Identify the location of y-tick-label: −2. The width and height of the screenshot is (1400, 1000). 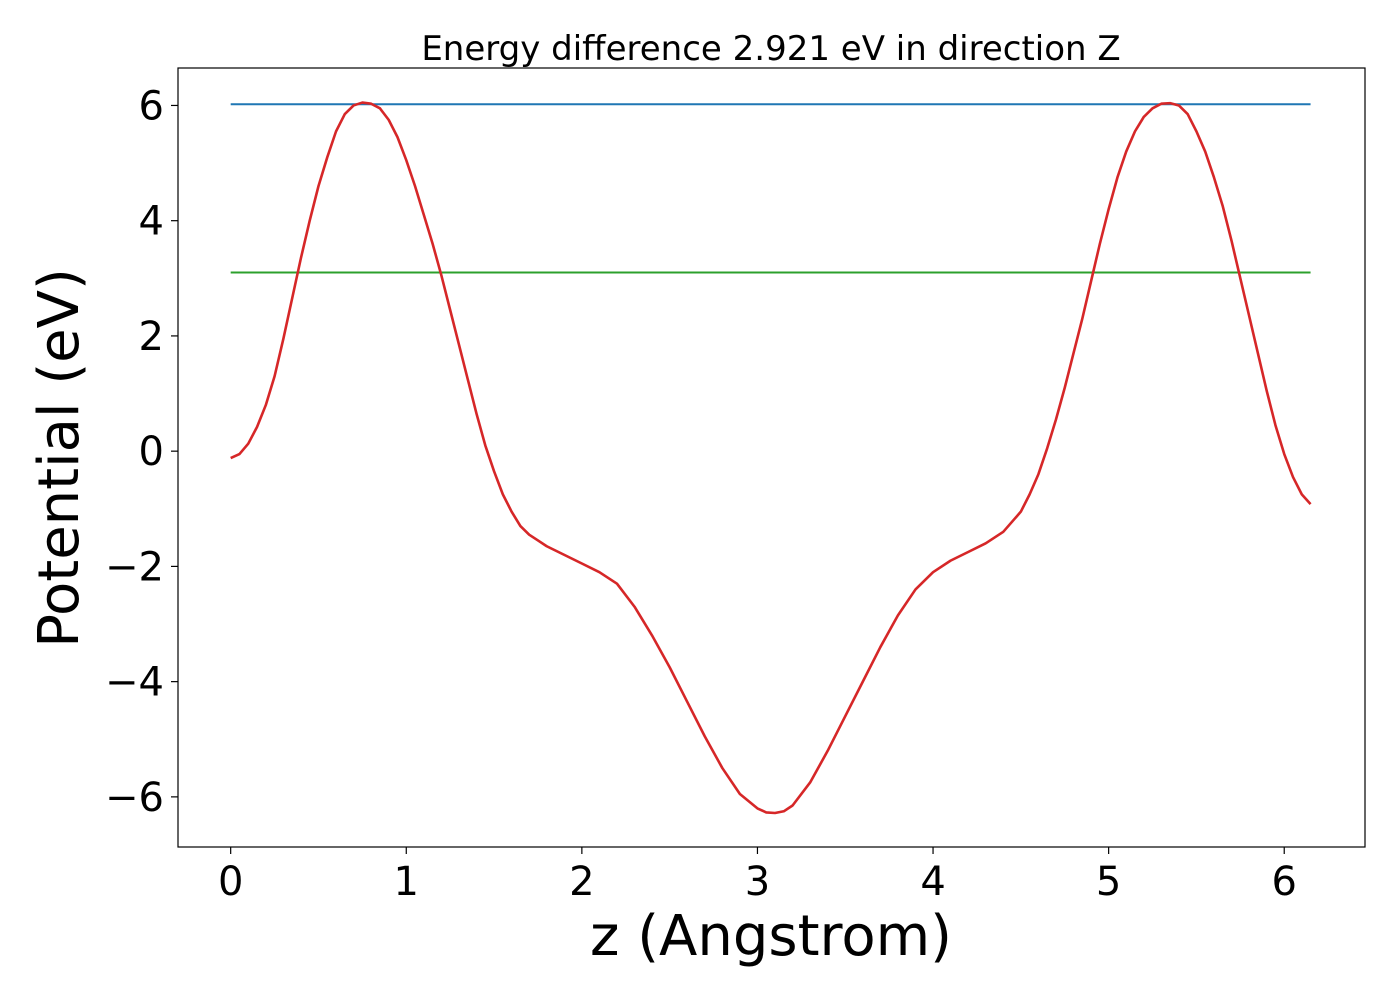
(134, 567).